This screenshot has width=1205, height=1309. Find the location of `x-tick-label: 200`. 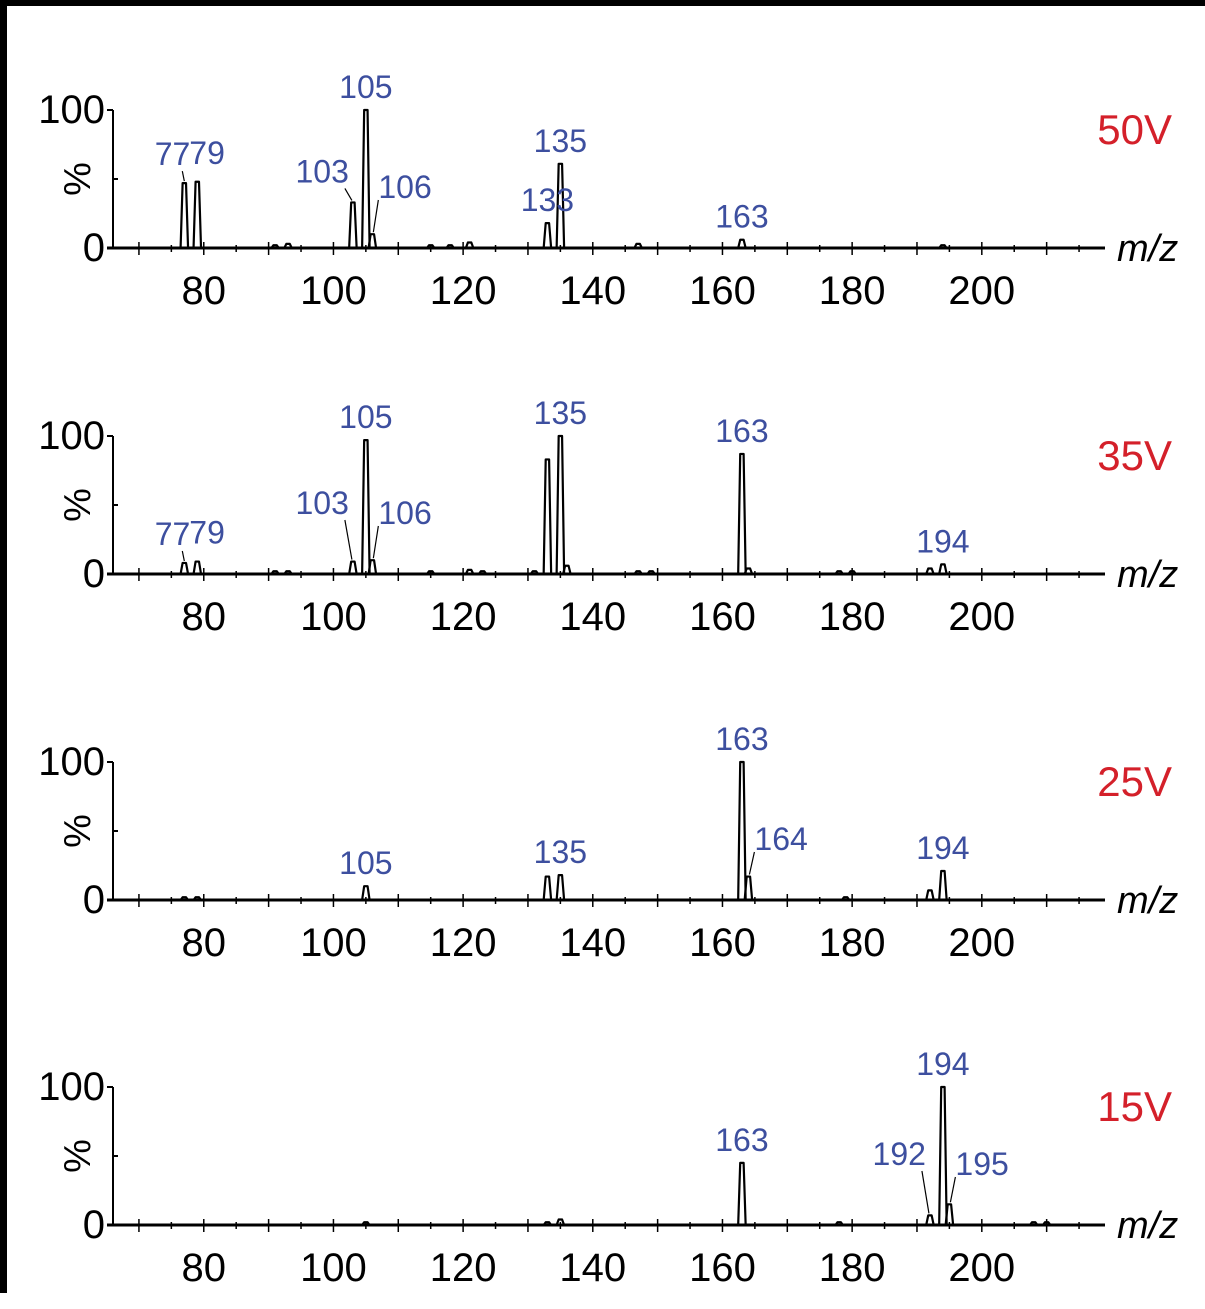

x-tick-label: 200 is located at coordinates (981, 1268).